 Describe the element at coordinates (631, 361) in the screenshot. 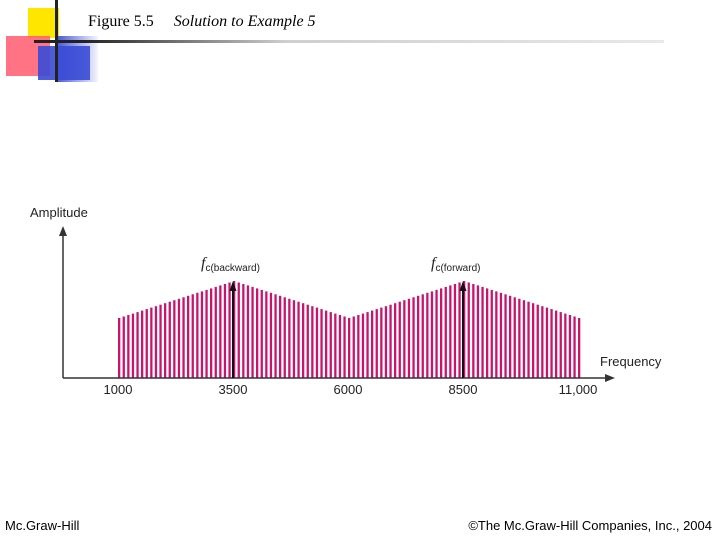

I see `x-axis-label: Frequency` at that location.